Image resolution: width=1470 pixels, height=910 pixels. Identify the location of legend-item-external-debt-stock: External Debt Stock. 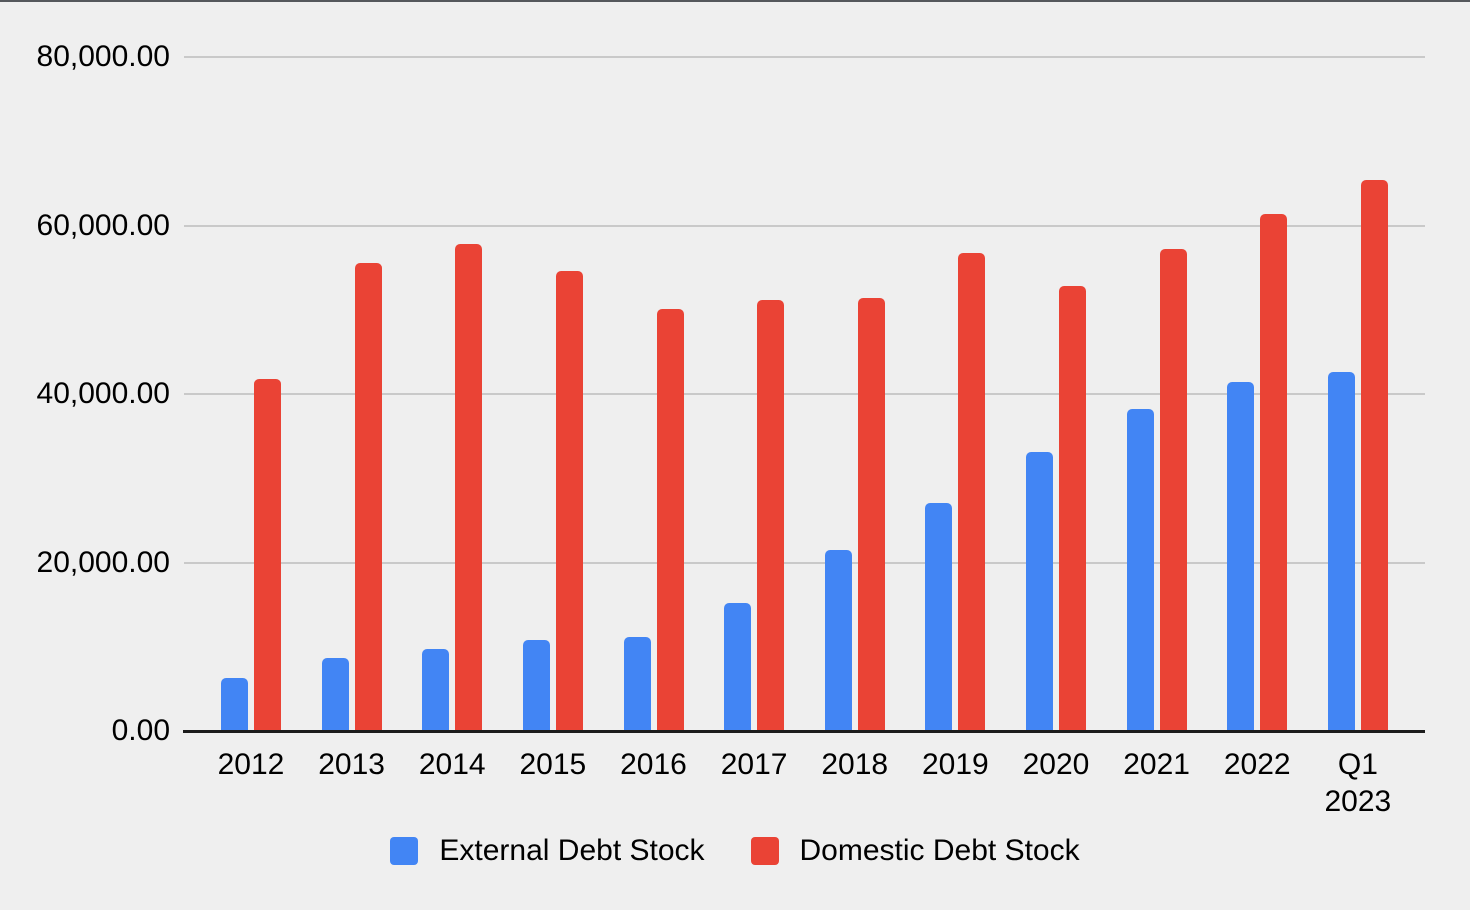
(547, 850).